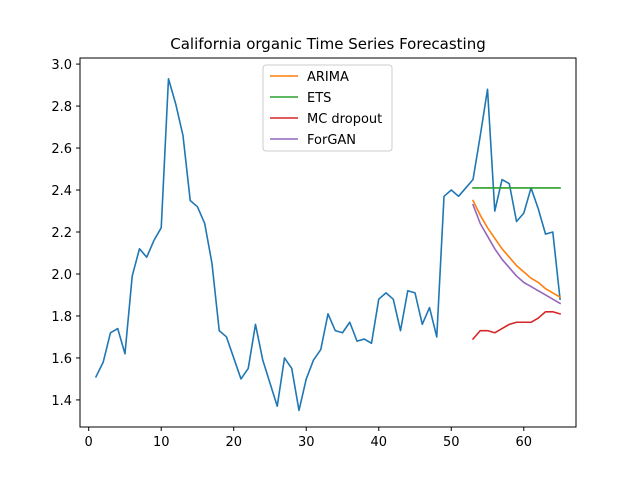 This screenshot has height=480, width=640. What do you see at coordinates (61, 191) in the screenshot?
I see `y-tick-label: 2.4` at bounding box center [61, 191].